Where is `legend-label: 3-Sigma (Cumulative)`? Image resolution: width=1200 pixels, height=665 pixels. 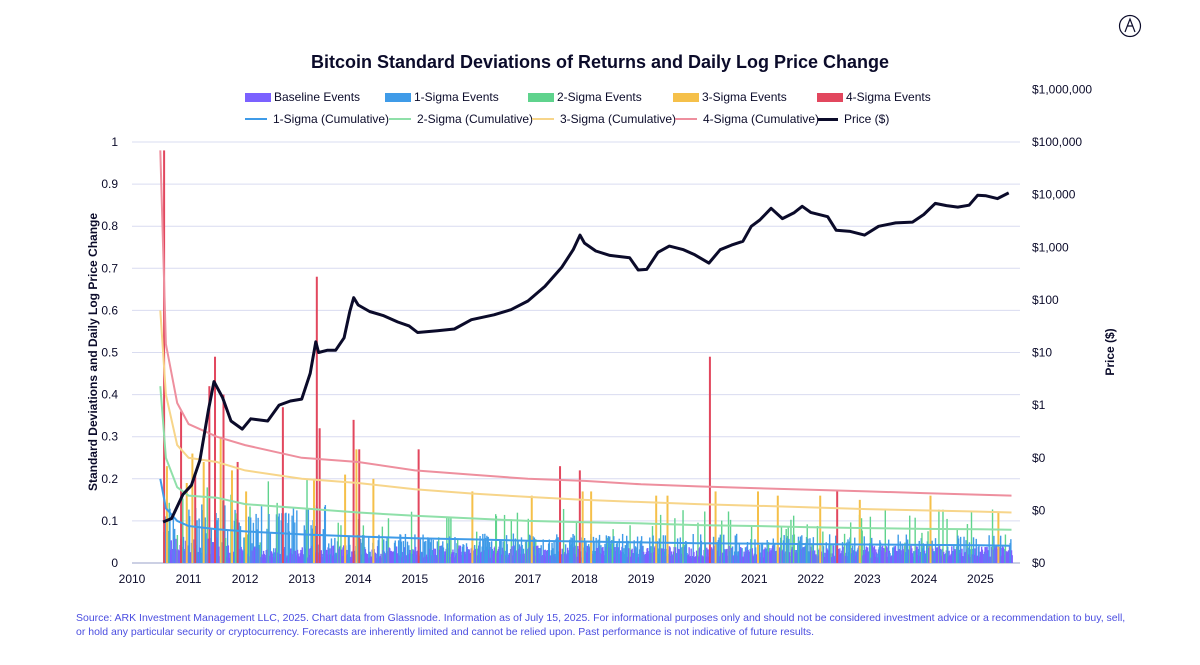
legend-label: 3-Sigma (Cumulative) is located at coordinates (618, 119).